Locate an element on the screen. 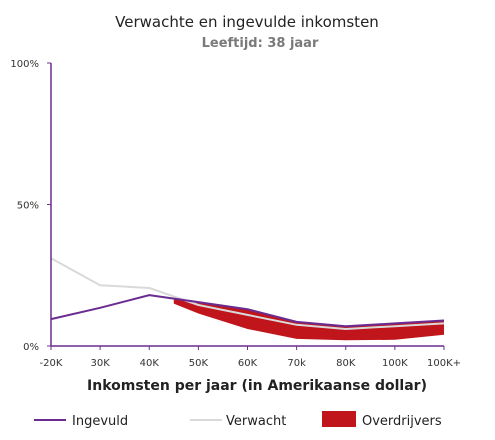 Image resolution: width=495 pixels, height=440 pixels. y-tick-label: 50% is located at coordinates (28, 206).